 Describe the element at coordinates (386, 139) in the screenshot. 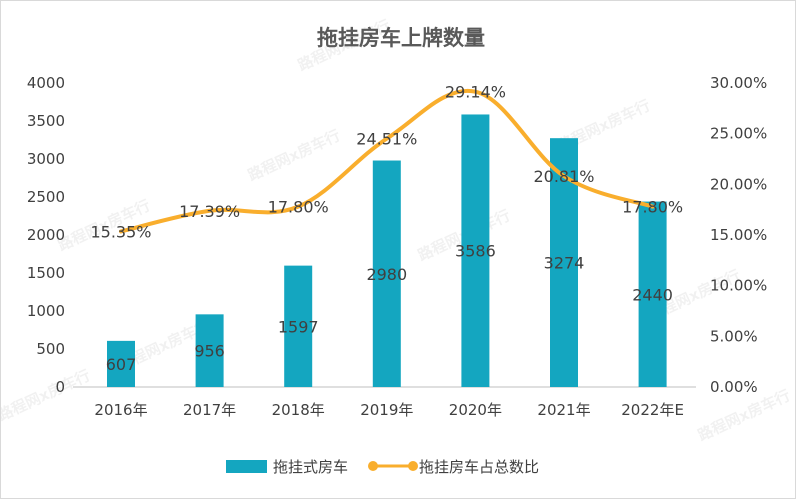

I see `line-data-label: 24.51%` at that location.